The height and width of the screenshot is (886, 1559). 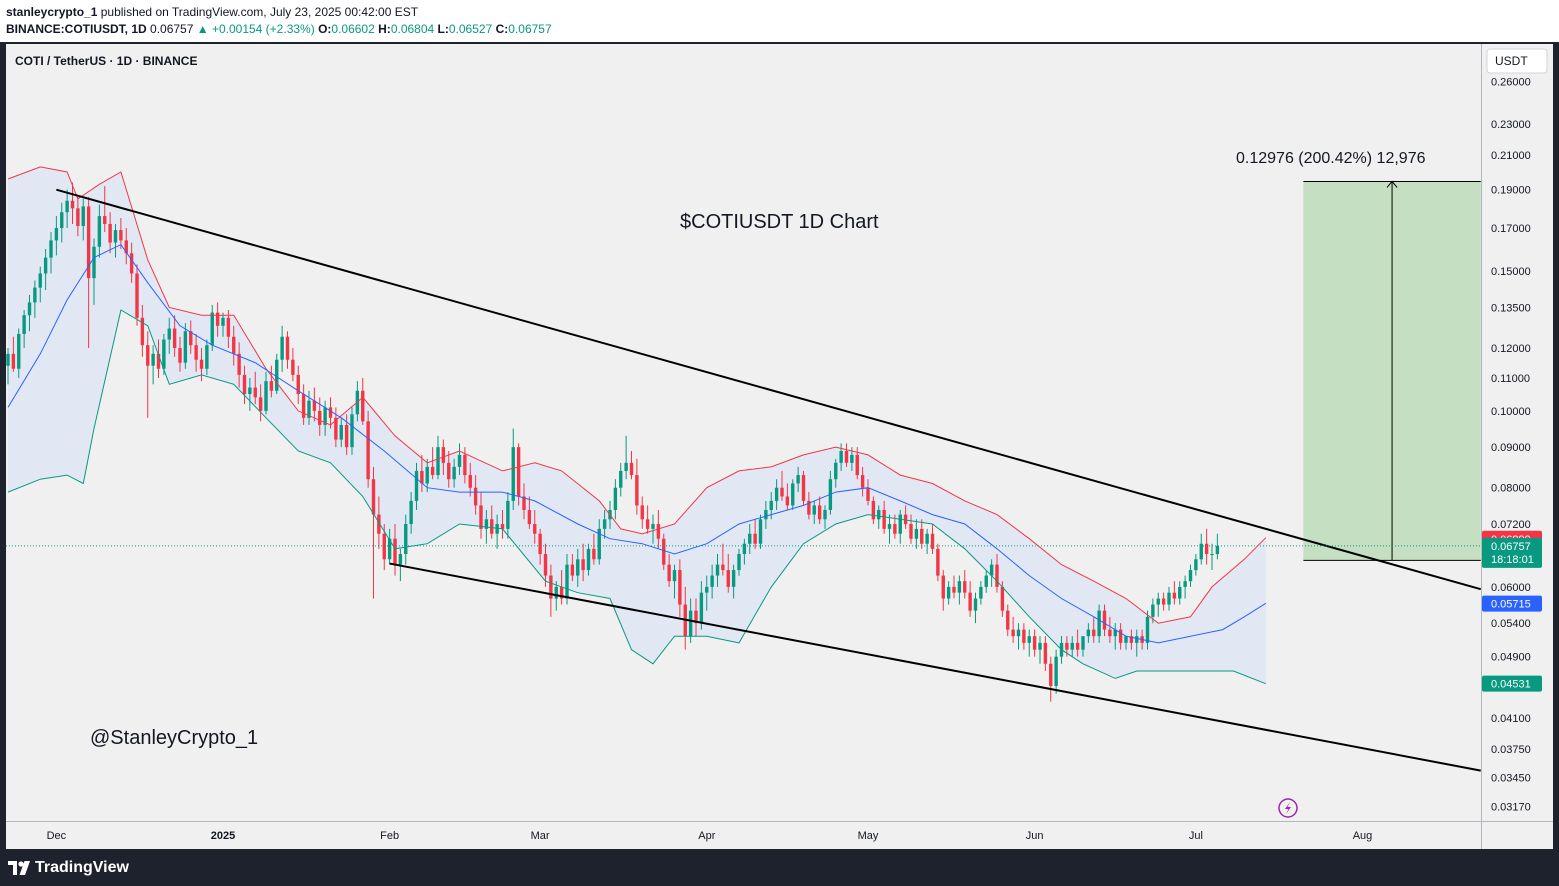 What do you see at coordinates (1511, 588) in the screenshot?
I see `price-tick-label: 0.06000` at bounding box center [1511, 588].